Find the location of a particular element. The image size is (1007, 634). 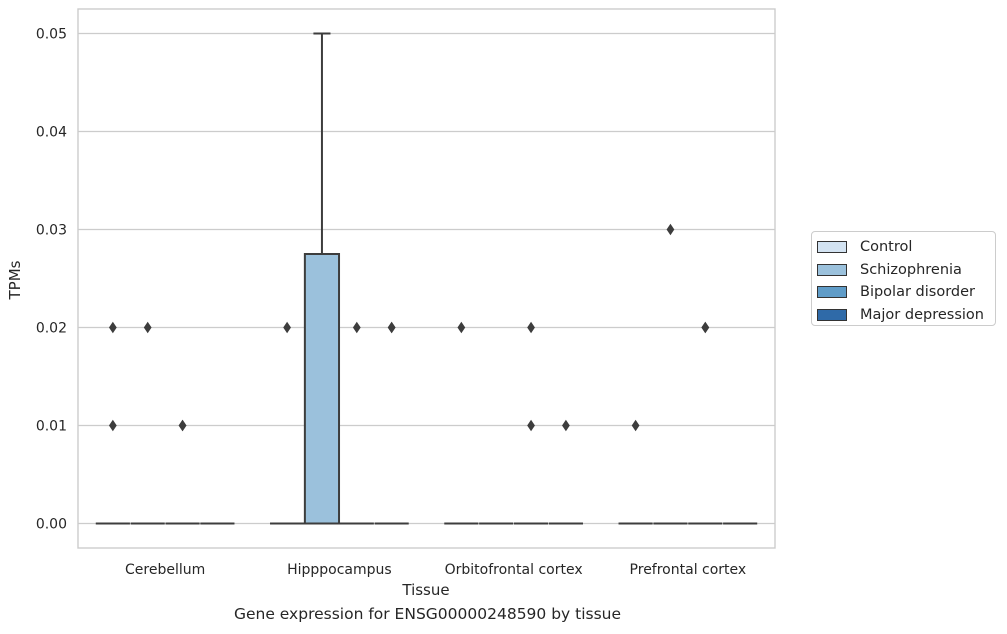

legend-label: Control is located at coordinates (886, 247).